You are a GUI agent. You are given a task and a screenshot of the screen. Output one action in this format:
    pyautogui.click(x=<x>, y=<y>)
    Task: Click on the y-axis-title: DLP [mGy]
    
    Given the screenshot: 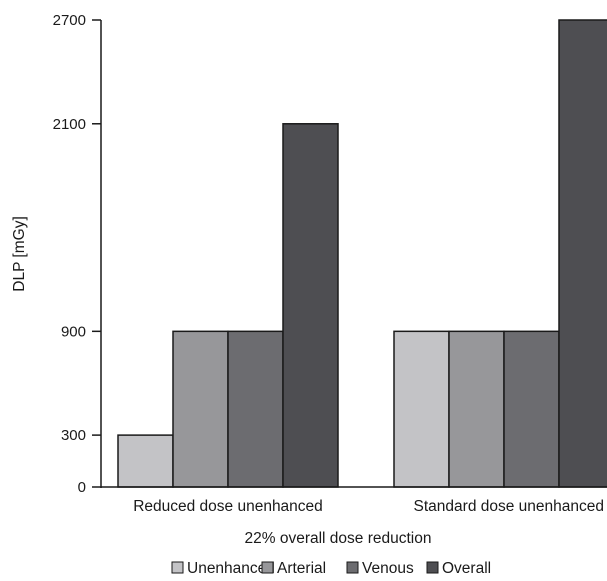 What is the action you would take?
    pyautogui.click(x=19, y=254)
    